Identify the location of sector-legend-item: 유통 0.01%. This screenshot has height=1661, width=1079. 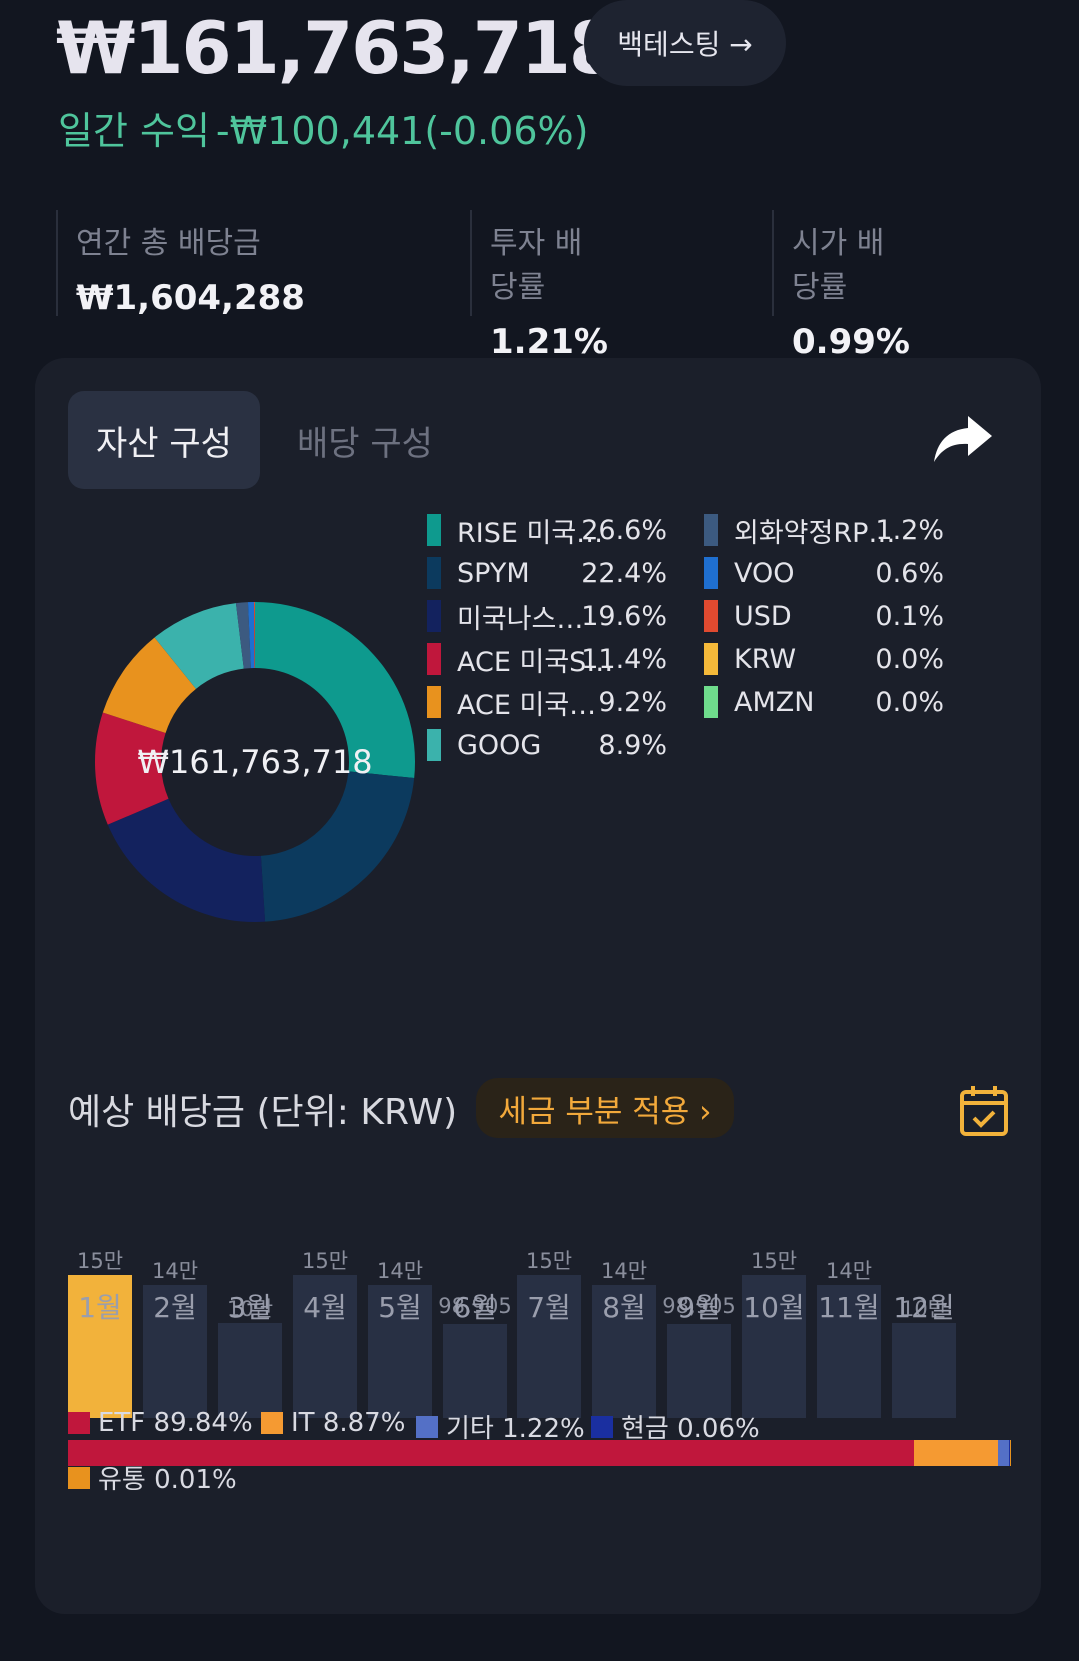
(152, 1477).